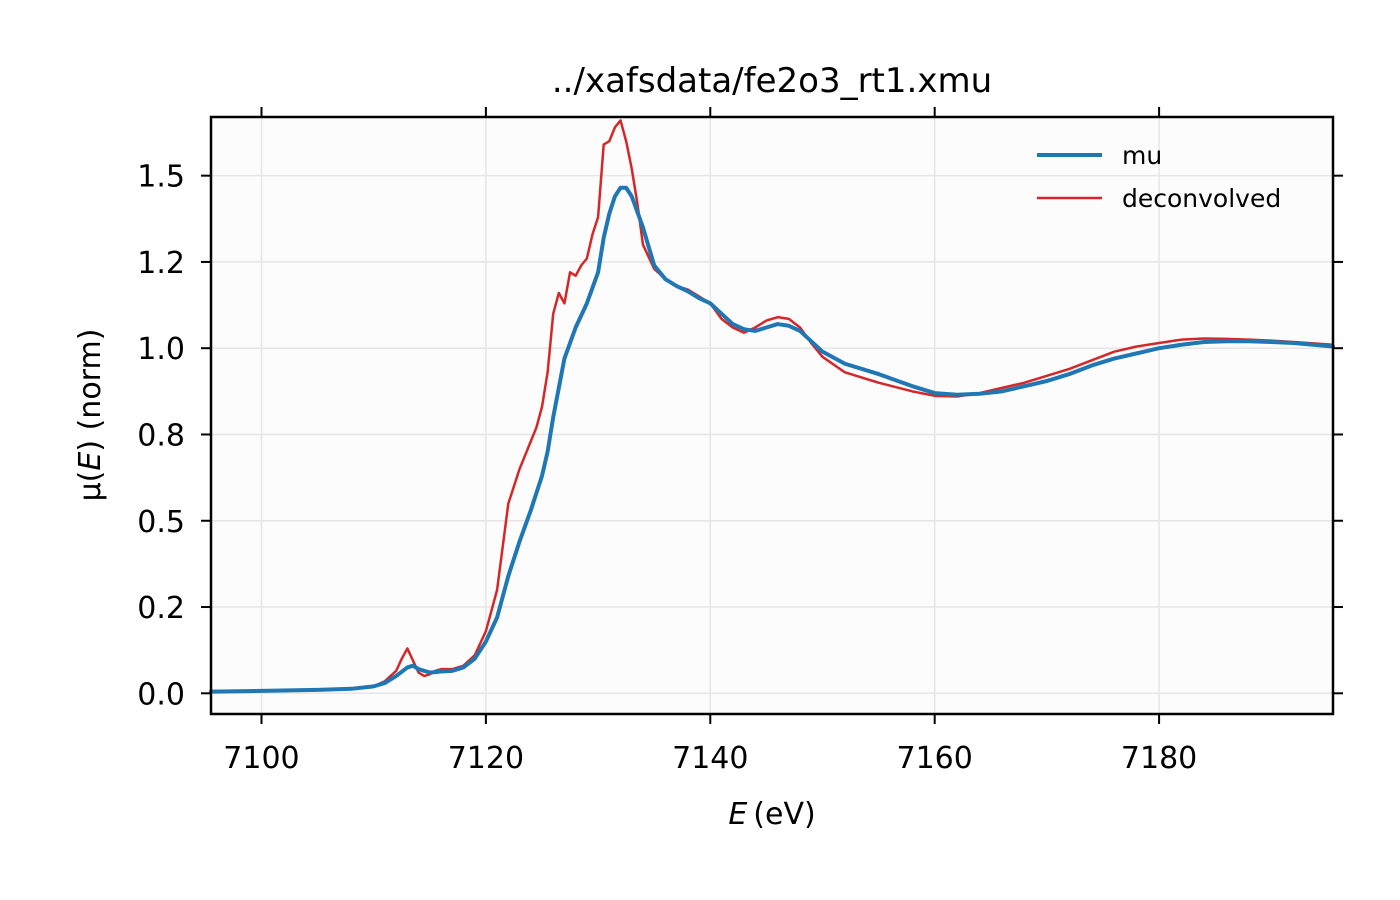 This screenshot has width=1400, height=900. Describe the element at coordinates (710, 758) in the screenshot. I see `x-tick-label: 7140` at that location.